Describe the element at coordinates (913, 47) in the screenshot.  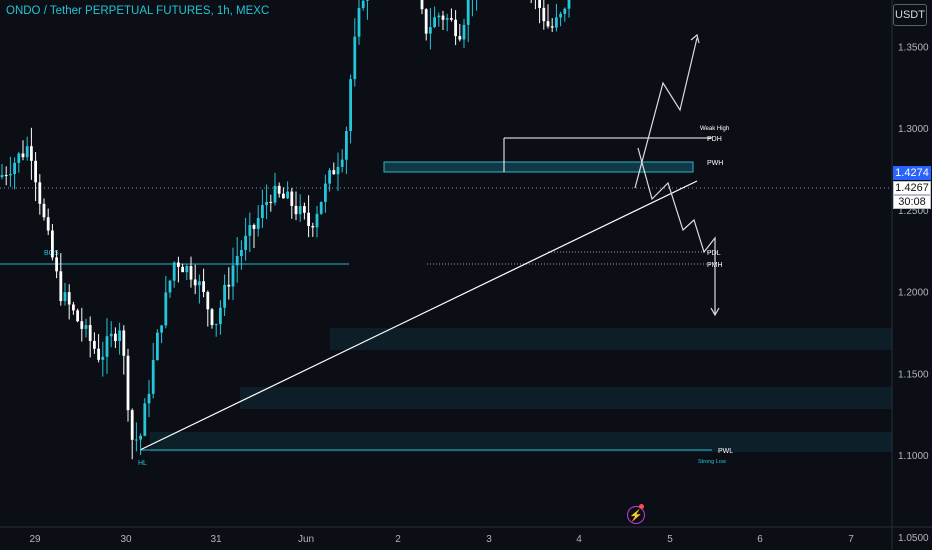
I see `price-tick-label: 1.3500` at that location.